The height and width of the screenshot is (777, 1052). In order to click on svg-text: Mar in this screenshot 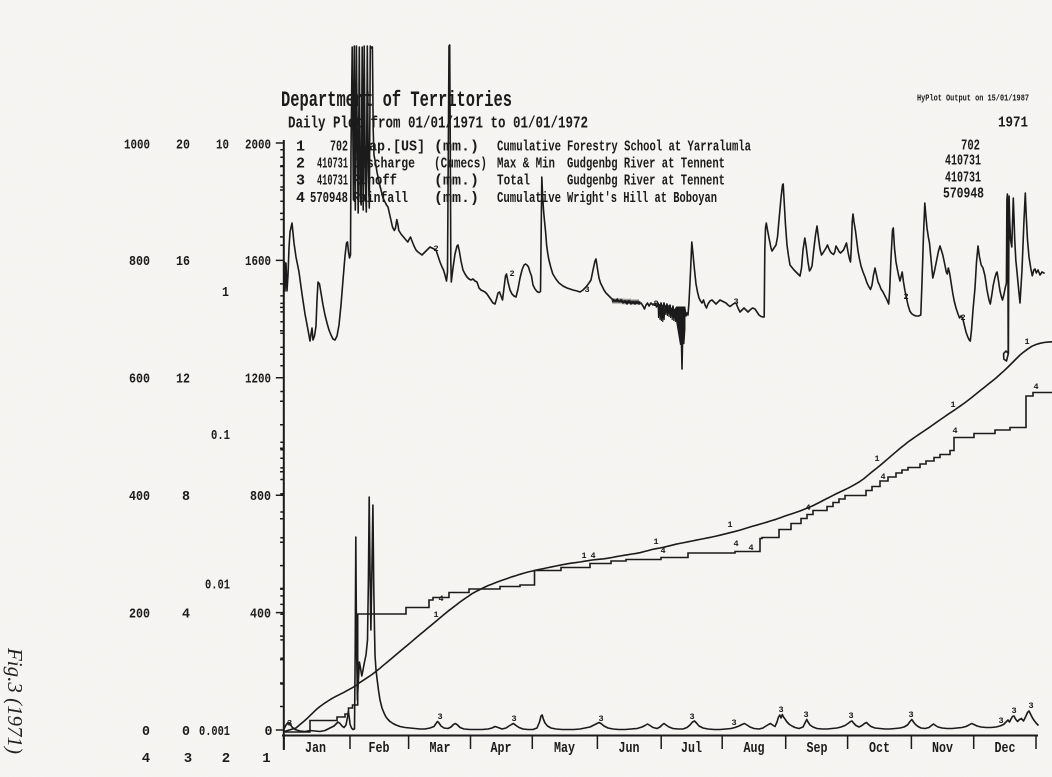, I will do `click(440, 748)`.